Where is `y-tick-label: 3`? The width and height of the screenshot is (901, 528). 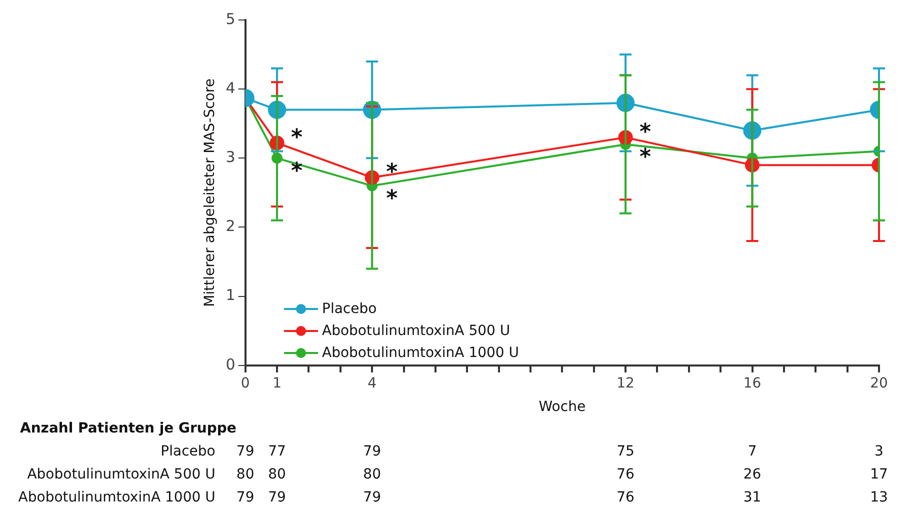 y-tick-label: 3 is located at coordinates (231, 157).